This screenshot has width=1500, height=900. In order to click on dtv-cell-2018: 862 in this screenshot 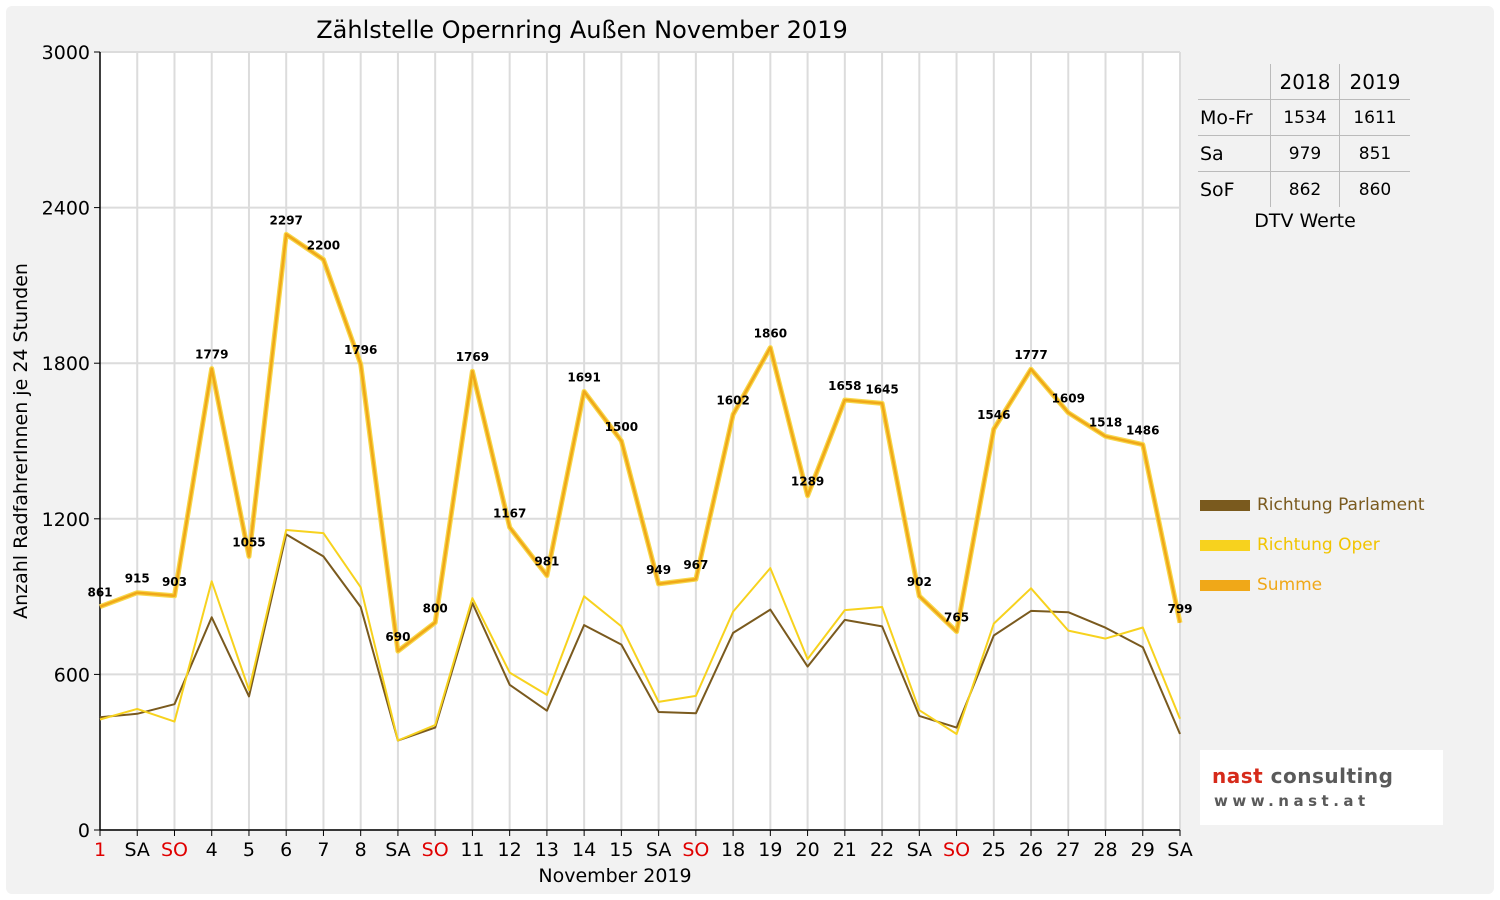, I will do `click(1305, 189)`.